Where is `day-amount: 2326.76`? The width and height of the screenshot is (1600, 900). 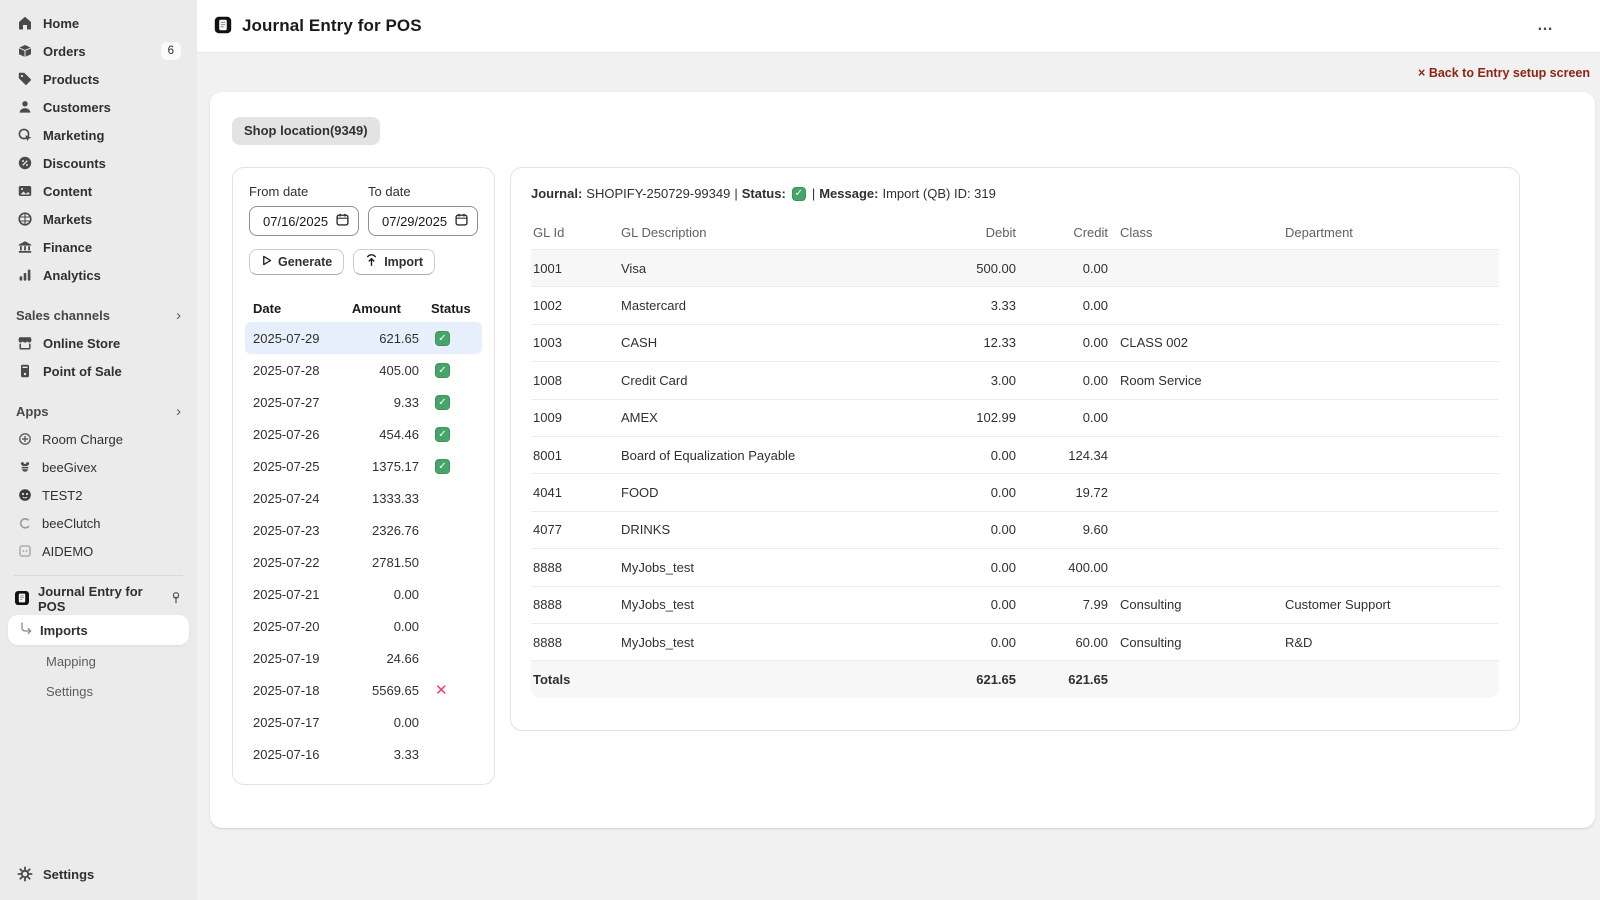
day-amount: 2326.76 is located at coordinates (395, 530).